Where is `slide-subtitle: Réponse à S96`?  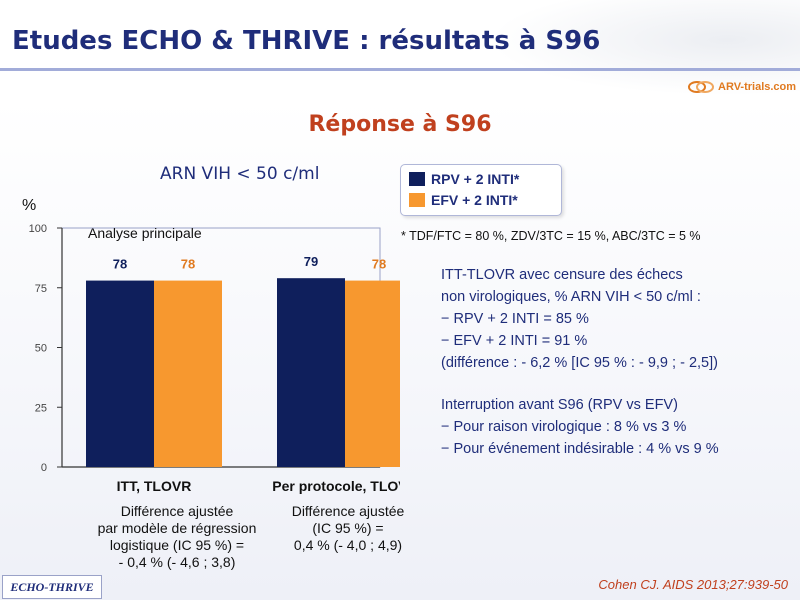 slide-subtitle: Réponse à S96 is located at coordinates (400, 124).